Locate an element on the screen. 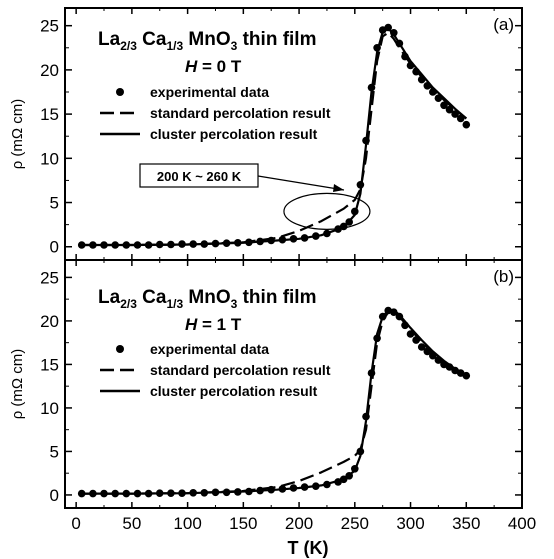  x-tick-label: 400 is located at coordinates (522, 523).